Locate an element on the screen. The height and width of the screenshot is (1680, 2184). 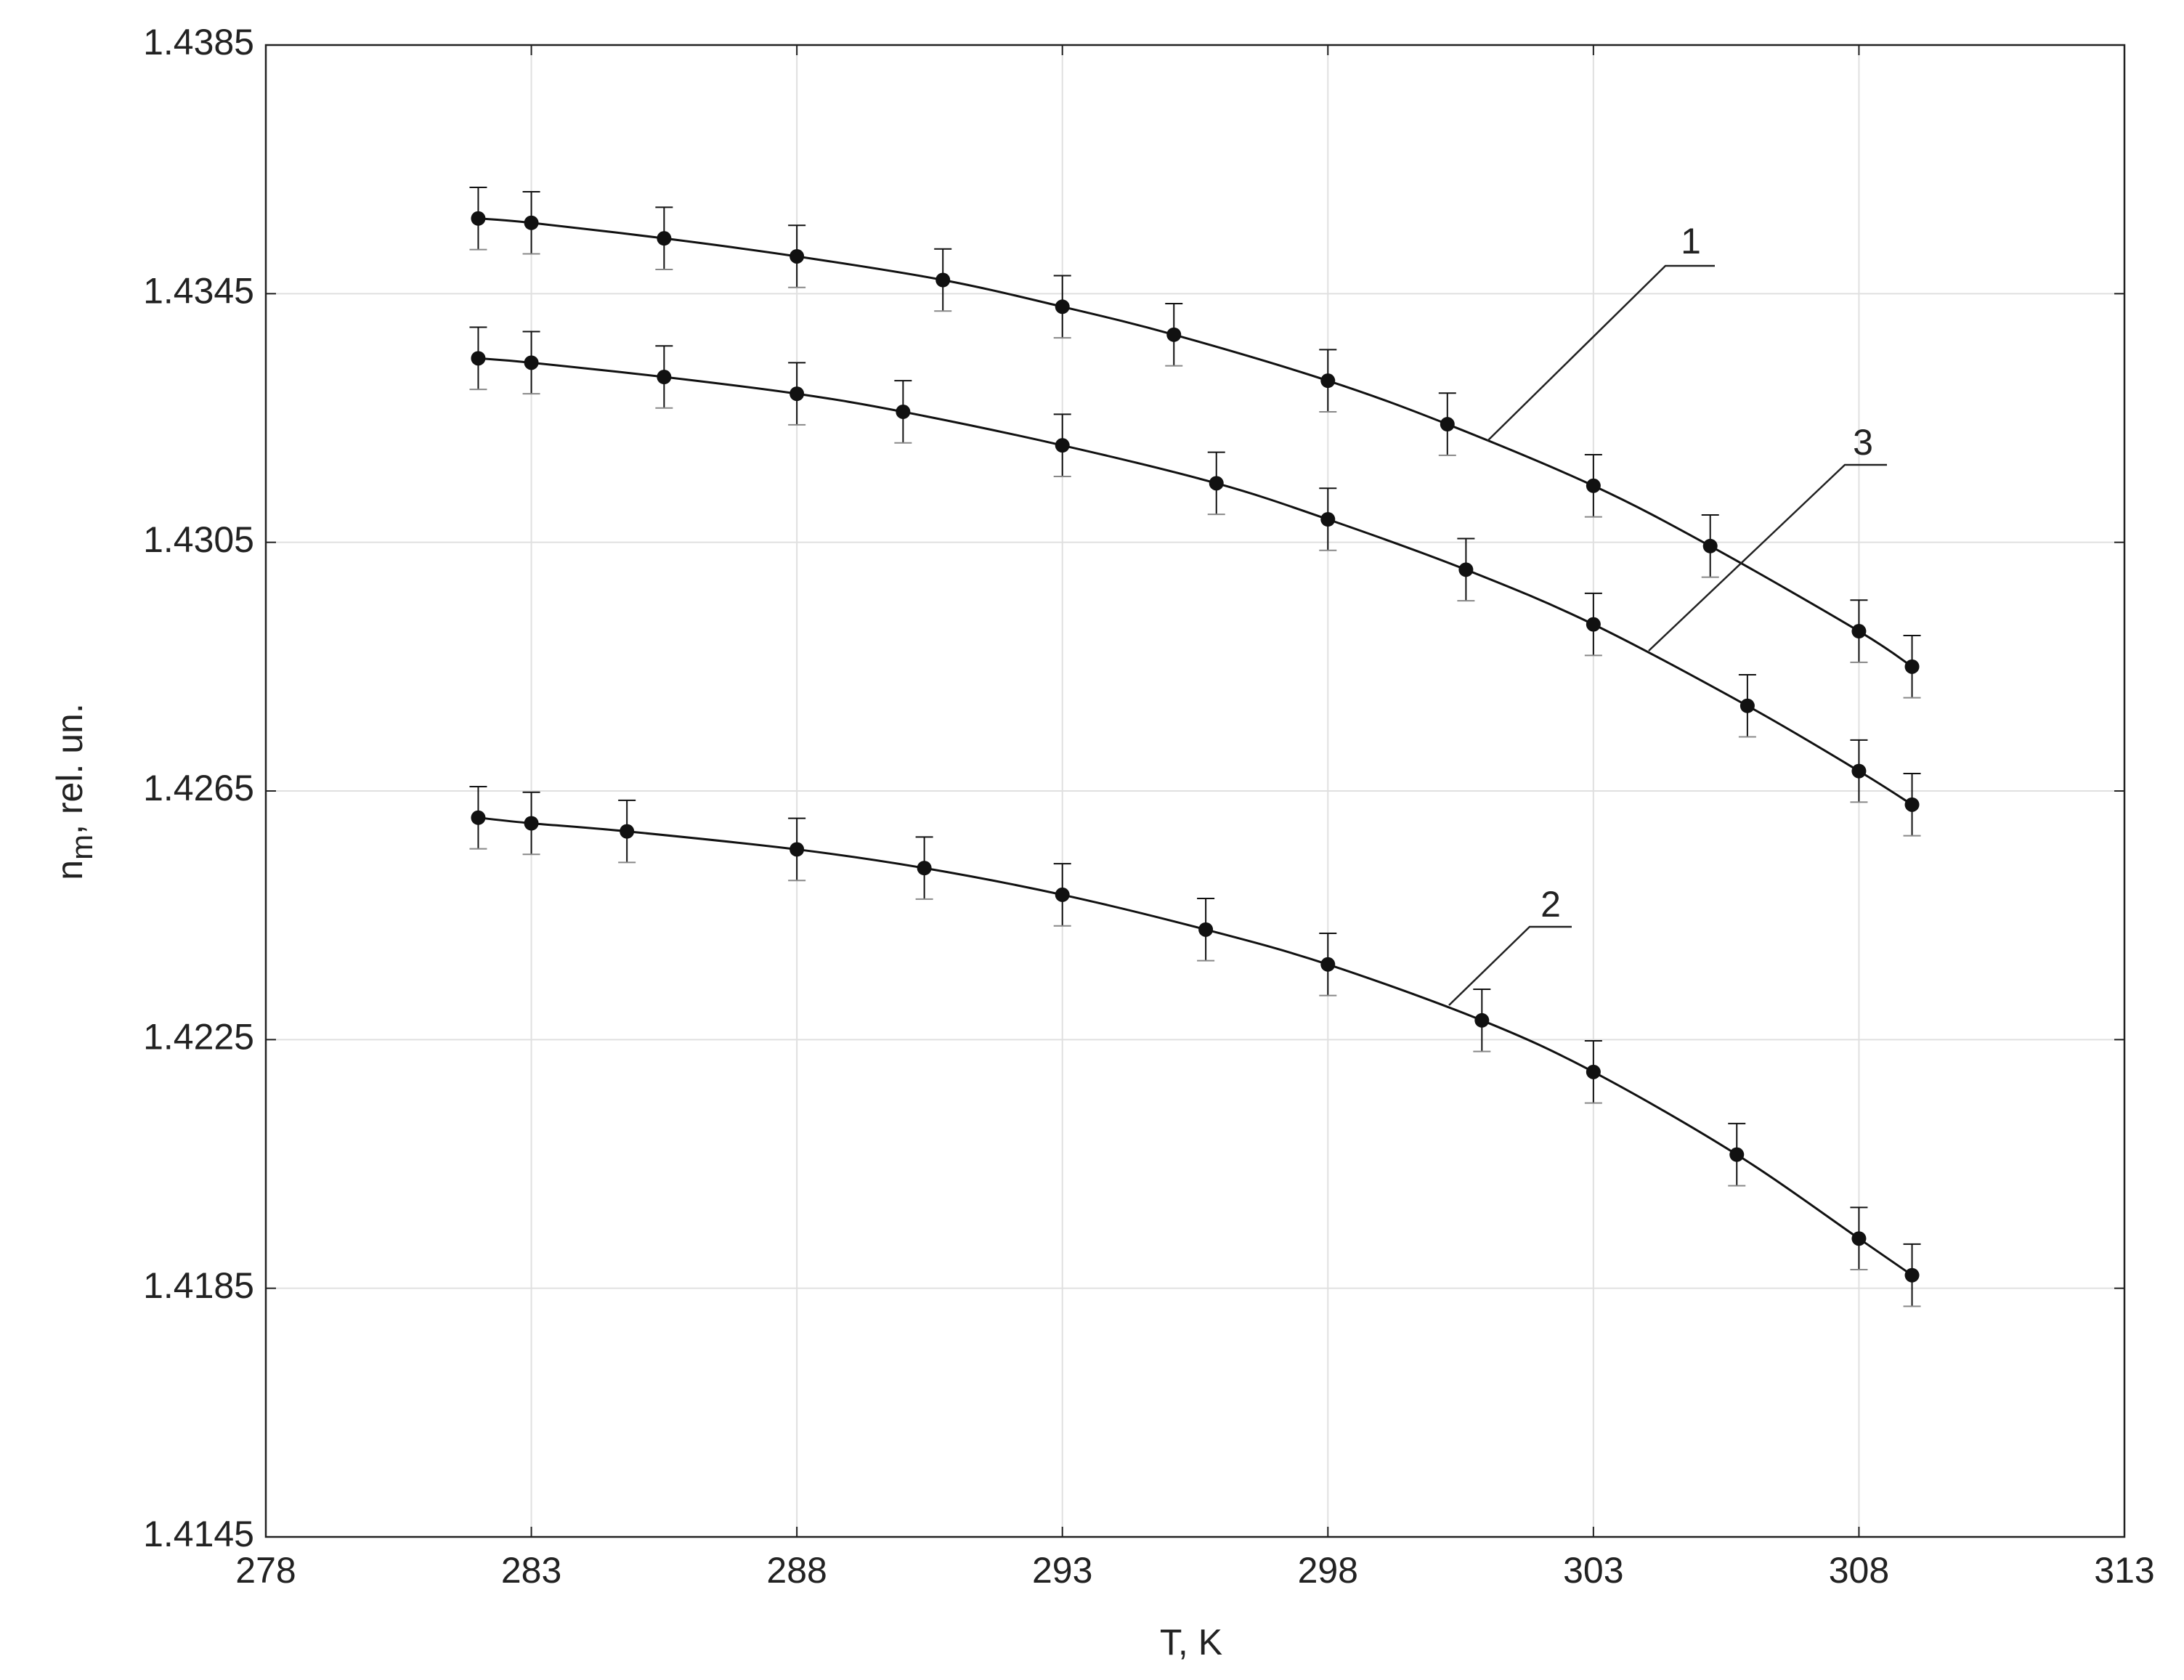
series-label: 3 is located at coordinates (1863, 442).